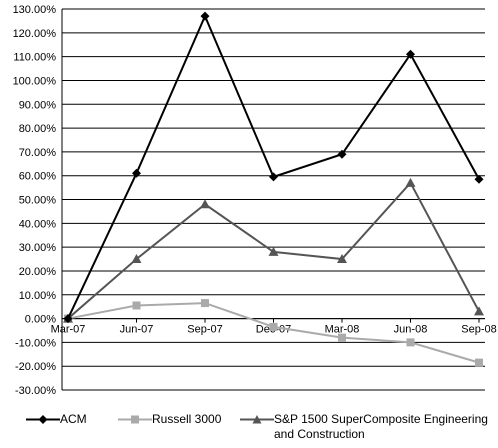 Image resolution: width=498 pixels, height=448 pixels. Describe the element at coordinates (38, 224) in the screenshot. I see `y-tick-label: 40.00%` at that location.